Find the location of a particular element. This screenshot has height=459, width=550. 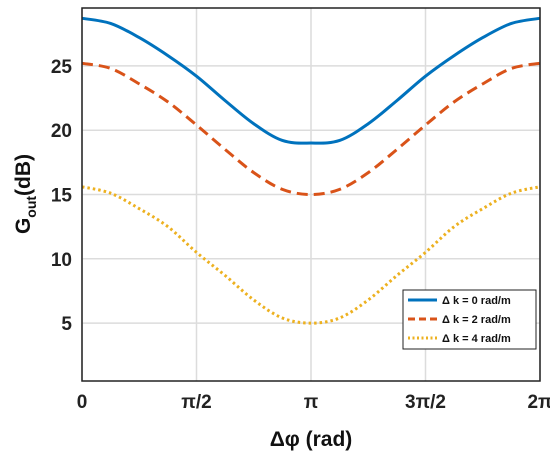

y-axis-title-main: G is located at coordinates (23, 226).